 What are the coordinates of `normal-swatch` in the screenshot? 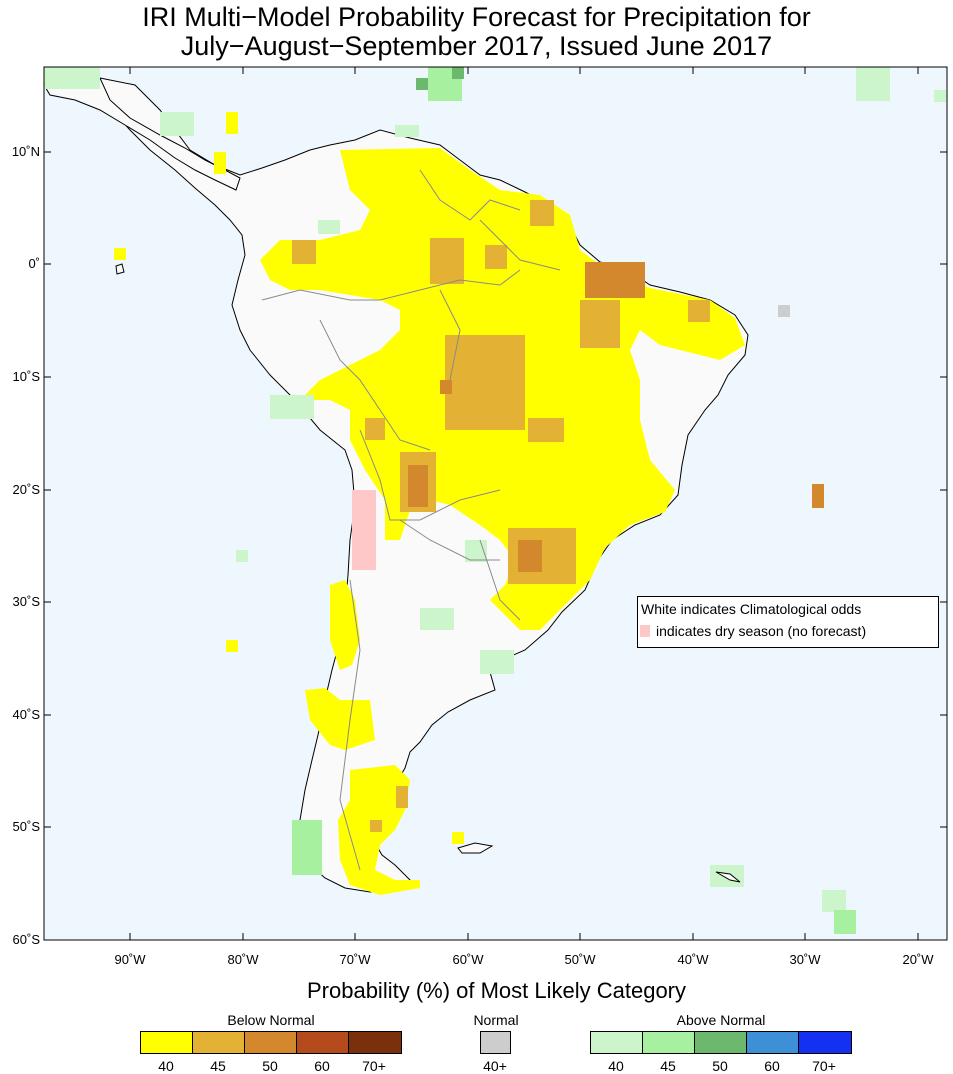 It's located at (495, 1042).